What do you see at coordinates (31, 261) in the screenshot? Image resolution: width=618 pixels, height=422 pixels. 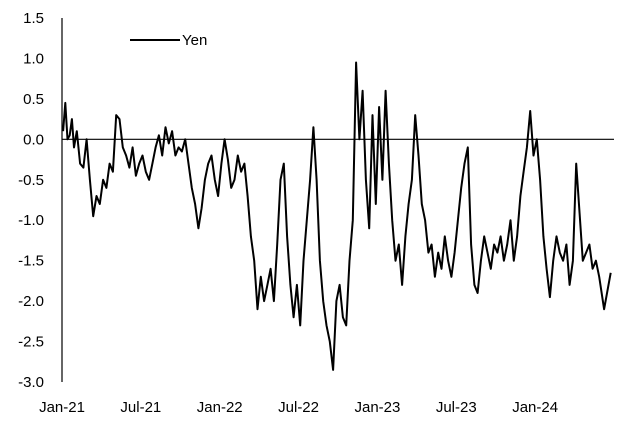 I see `y-tick-label: -1.5` at bounding box center [31, 261].